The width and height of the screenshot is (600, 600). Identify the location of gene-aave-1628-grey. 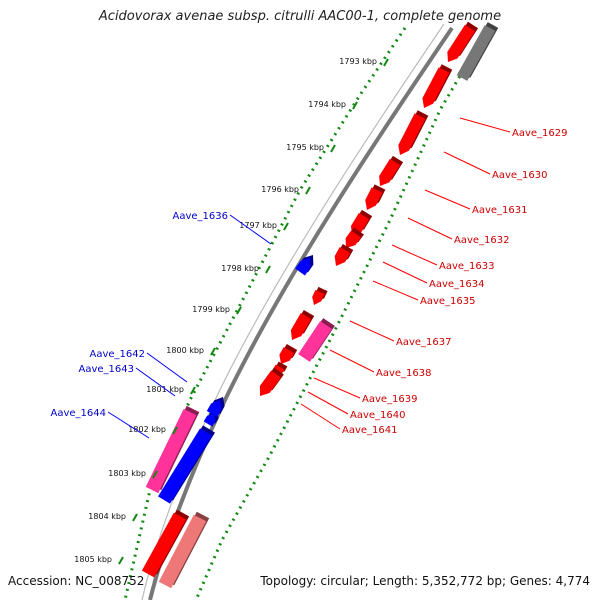
(477, 51).